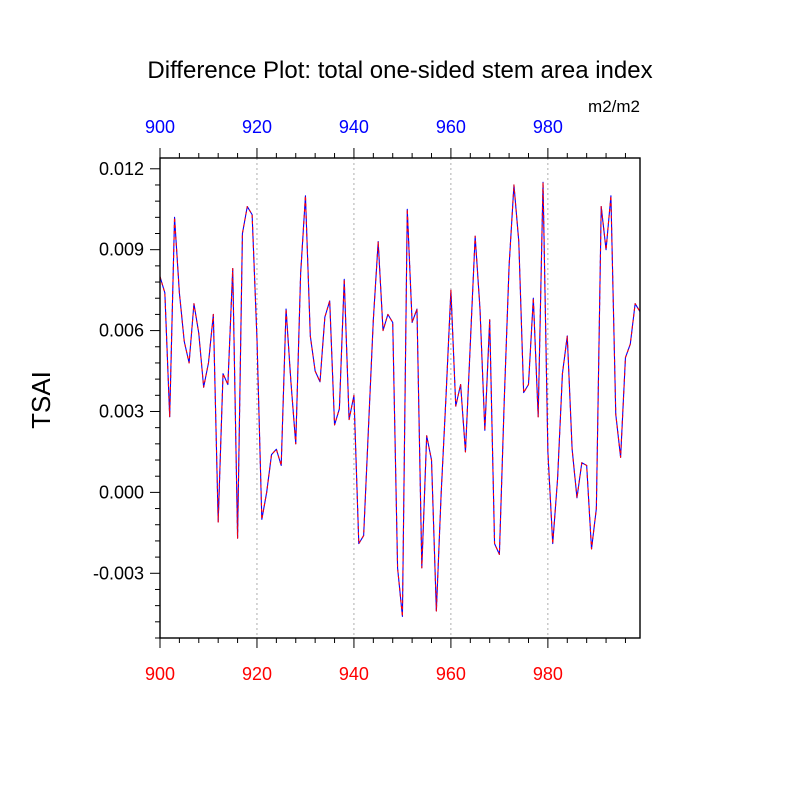 Image resolution: width=800 pixels, height=800 pixels. Describe the element at coordinates (354, 127) in the screenshot. I see `x-tick-label-top: 940` at that location.